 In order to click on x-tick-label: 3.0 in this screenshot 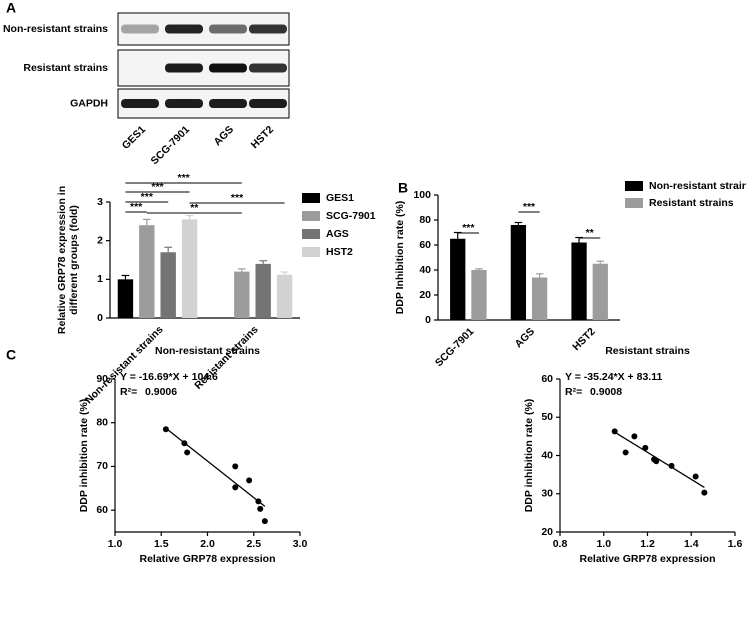, I will do `click(300, 544)`.